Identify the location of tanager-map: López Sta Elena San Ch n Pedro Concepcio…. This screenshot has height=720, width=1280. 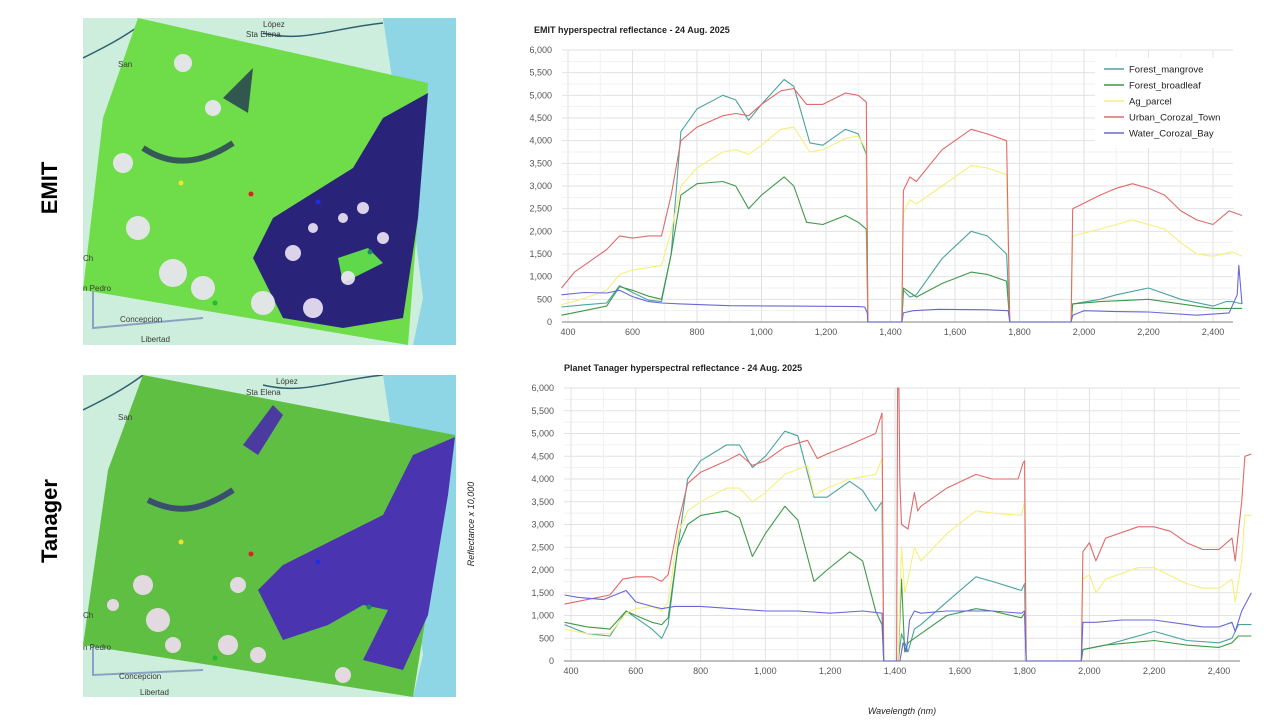
(269, 536).